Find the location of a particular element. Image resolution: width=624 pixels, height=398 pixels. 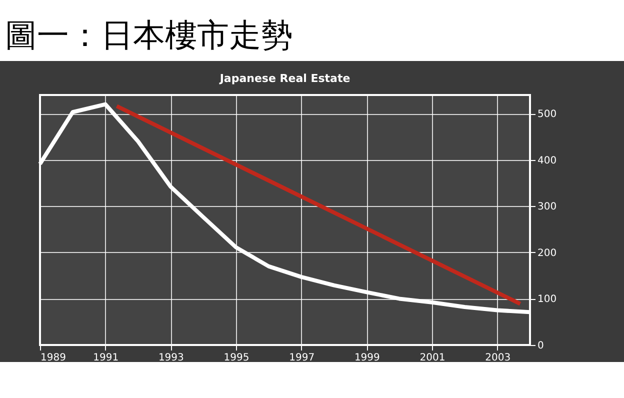

x-tick-label: 1997 is located at coordinates (302, 358).